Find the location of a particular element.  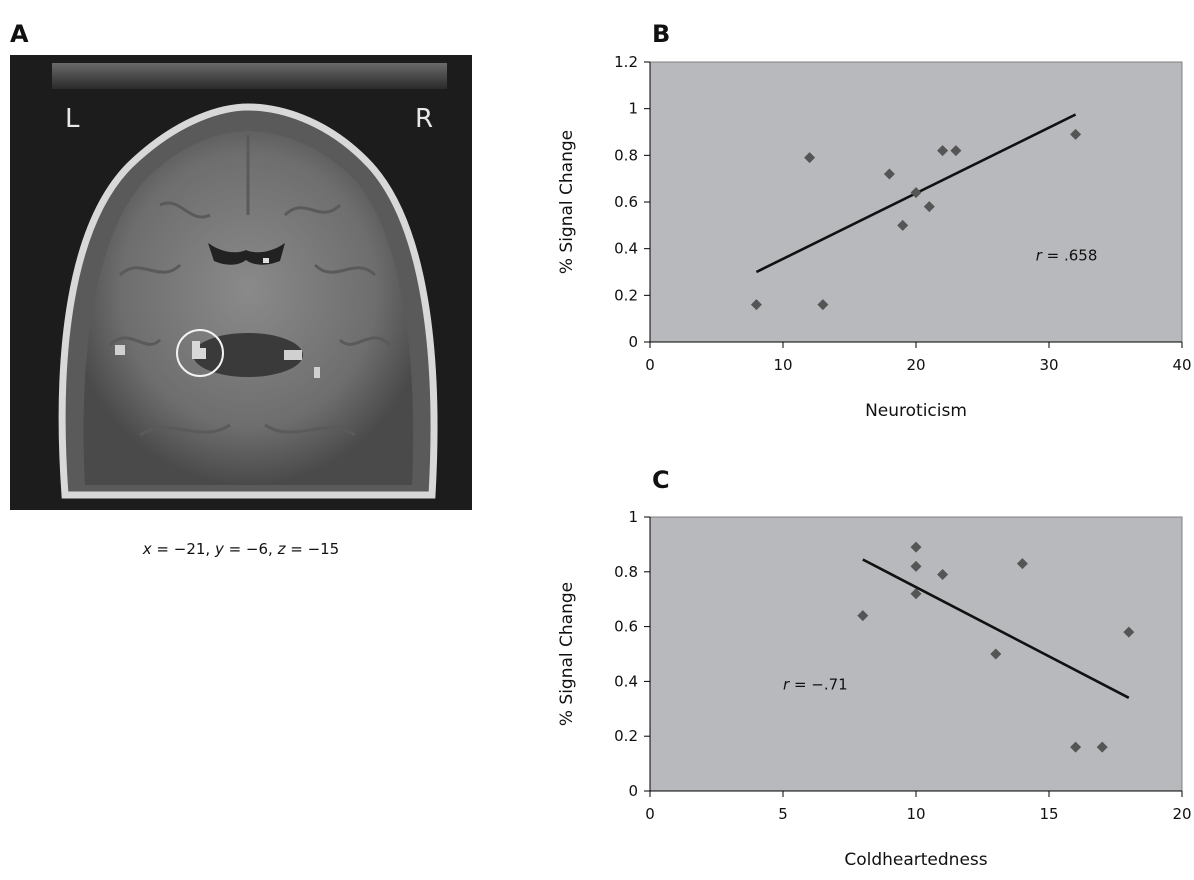

correlation-annotation: r = .658 is located at coordinates (1067, 255).